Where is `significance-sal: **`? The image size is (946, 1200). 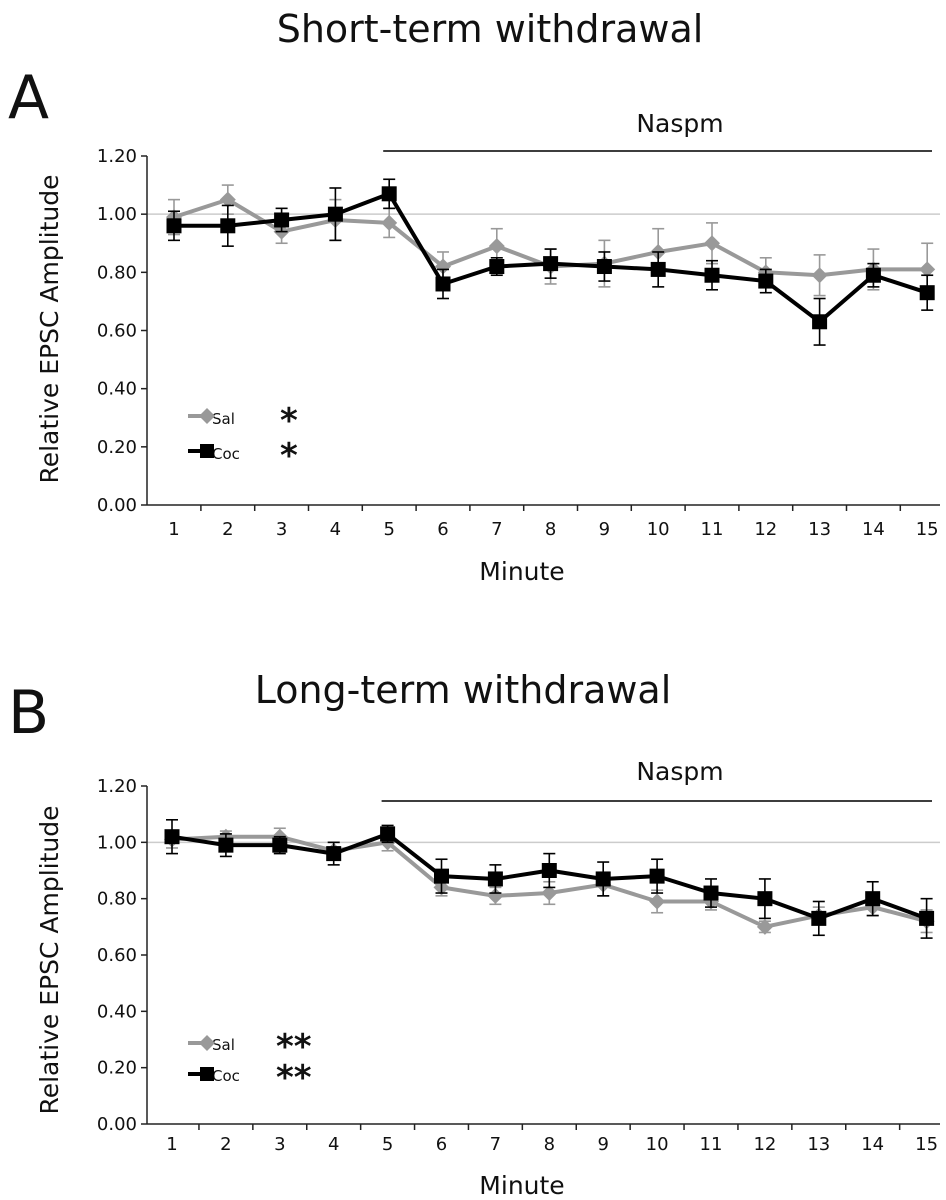
significance-sal: ** is located at coordinates (294, 1047).